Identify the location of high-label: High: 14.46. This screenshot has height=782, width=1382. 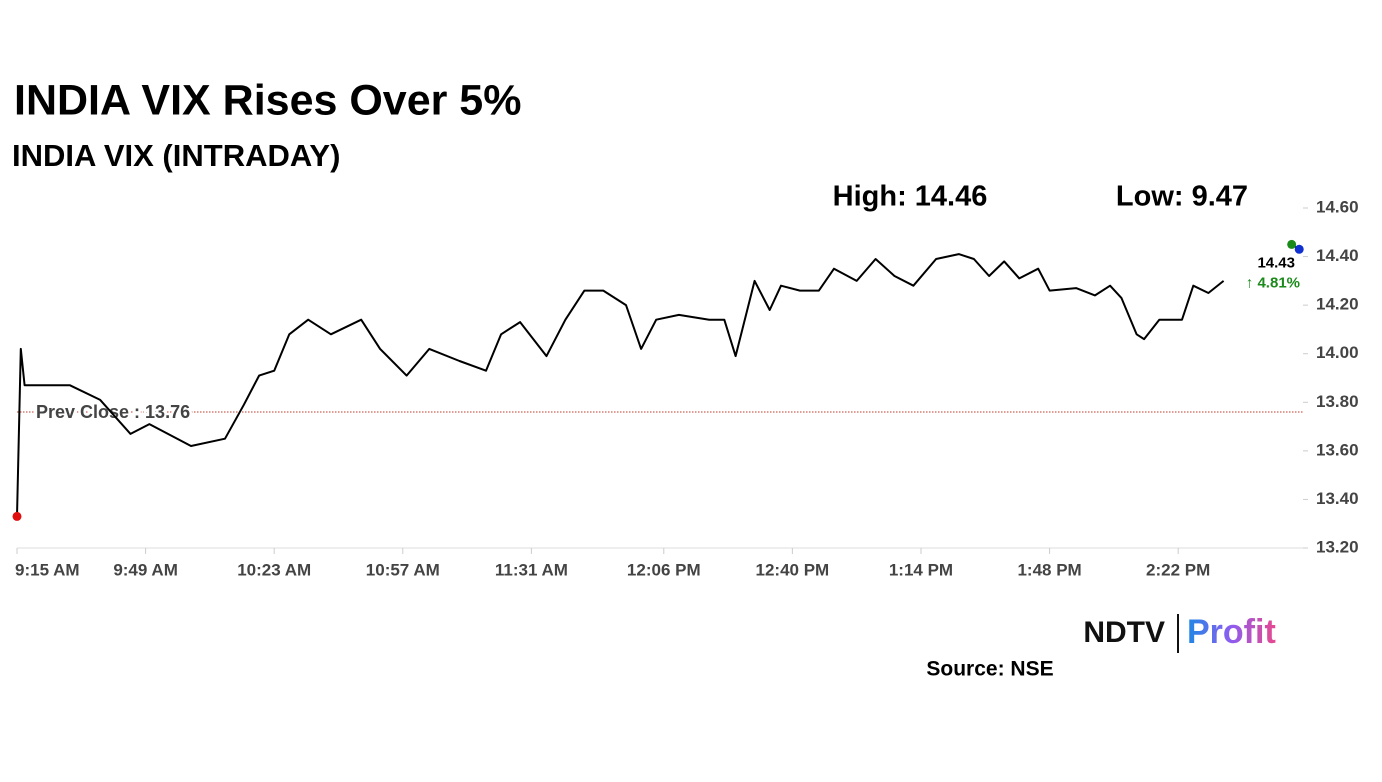
(910, 197).